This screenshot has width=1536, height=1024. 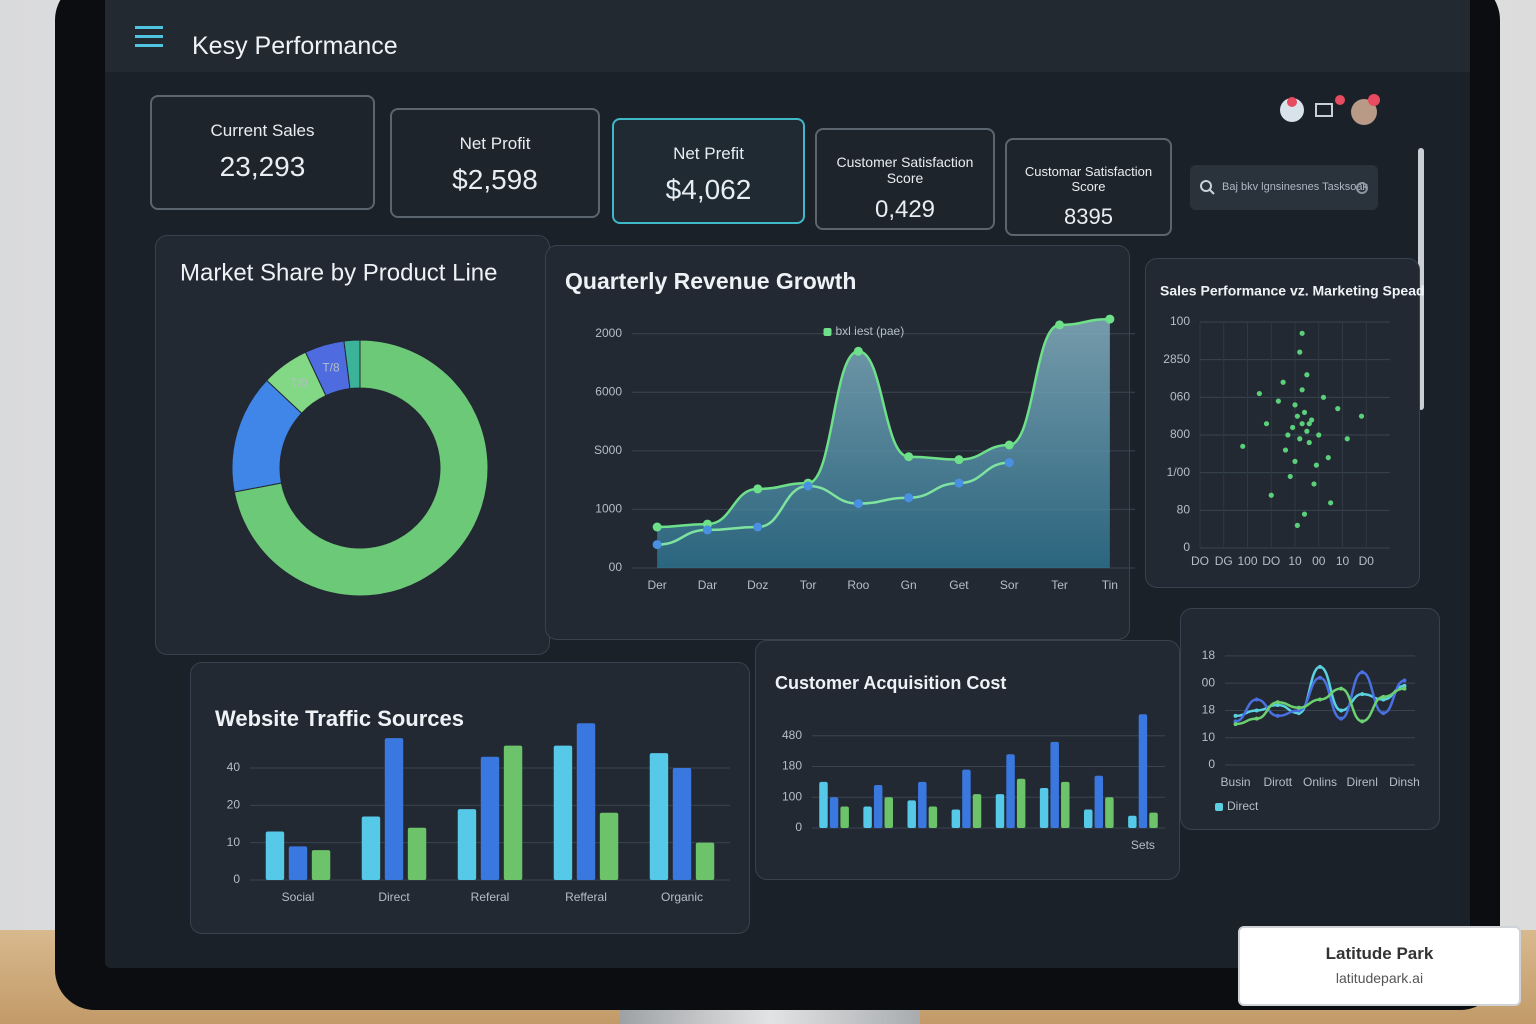 I want to click on top-bar, so click(x=787, y=36).